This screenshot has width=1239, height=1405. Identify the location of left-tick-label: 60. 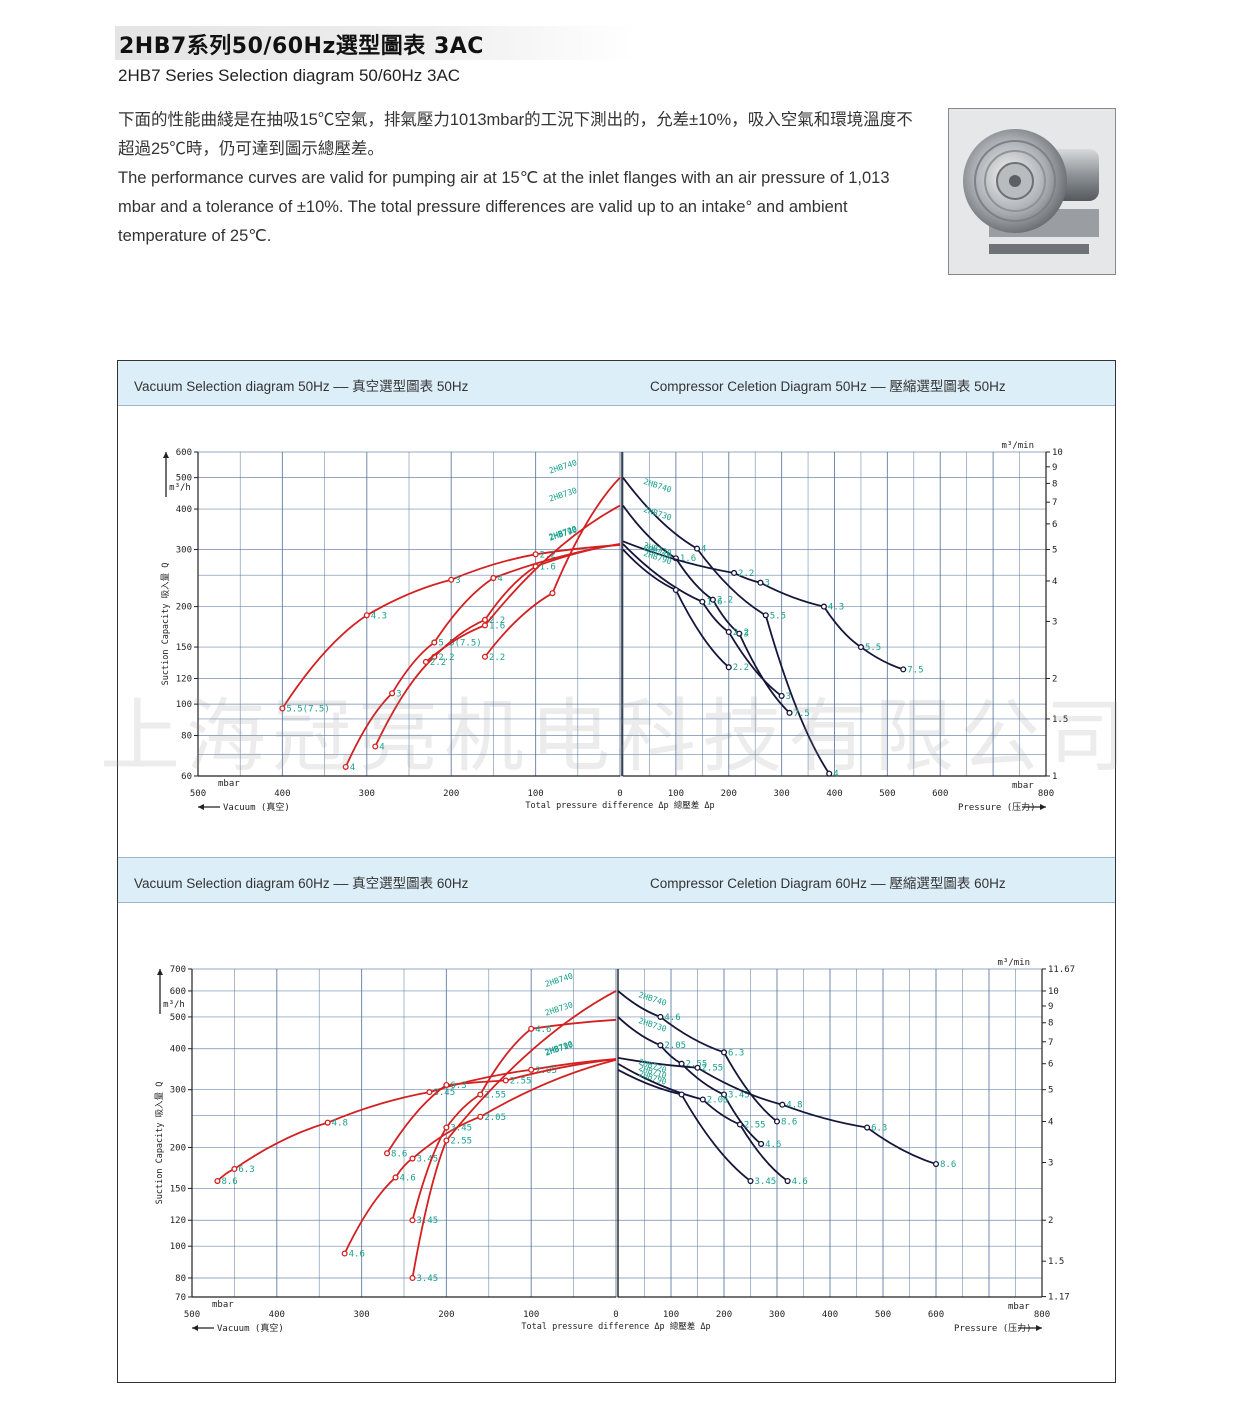
(186, 777).